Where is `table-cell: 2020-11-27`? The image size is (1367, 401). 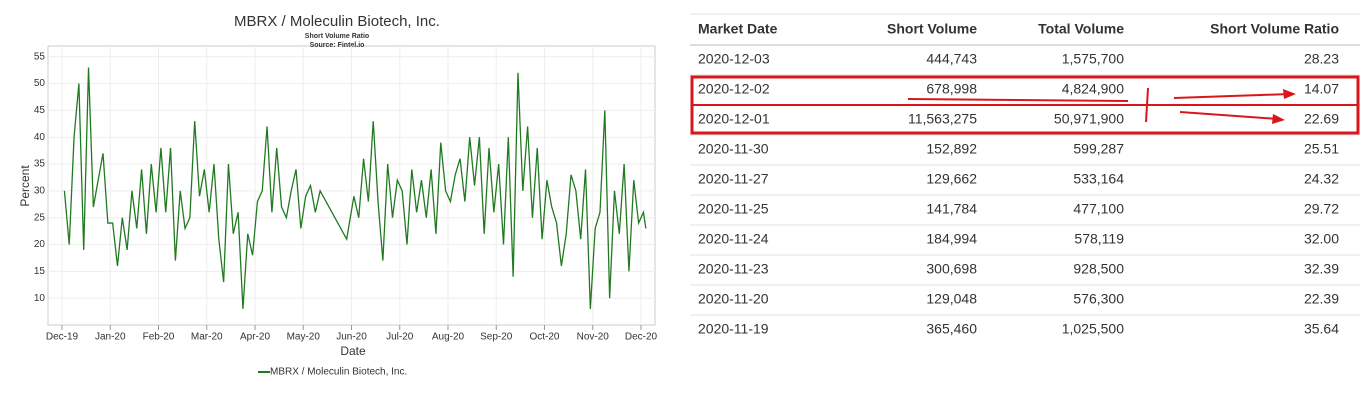 table-cell: 2020-11-27 is located at coordinates (733, 179).